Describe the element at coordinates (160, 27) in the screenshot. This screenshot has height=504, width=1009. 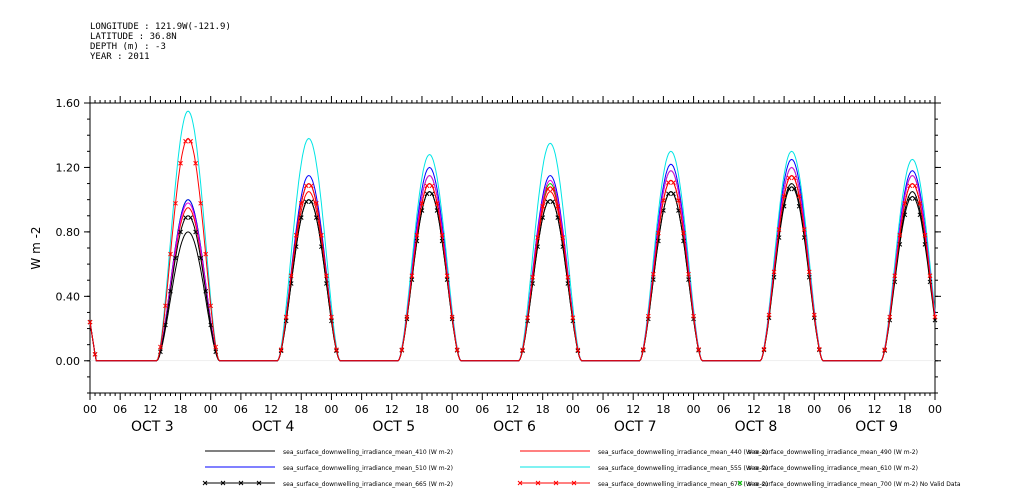
I see `longitude-label: LONGITUDE : 121.9W(-121.9)` at that location.